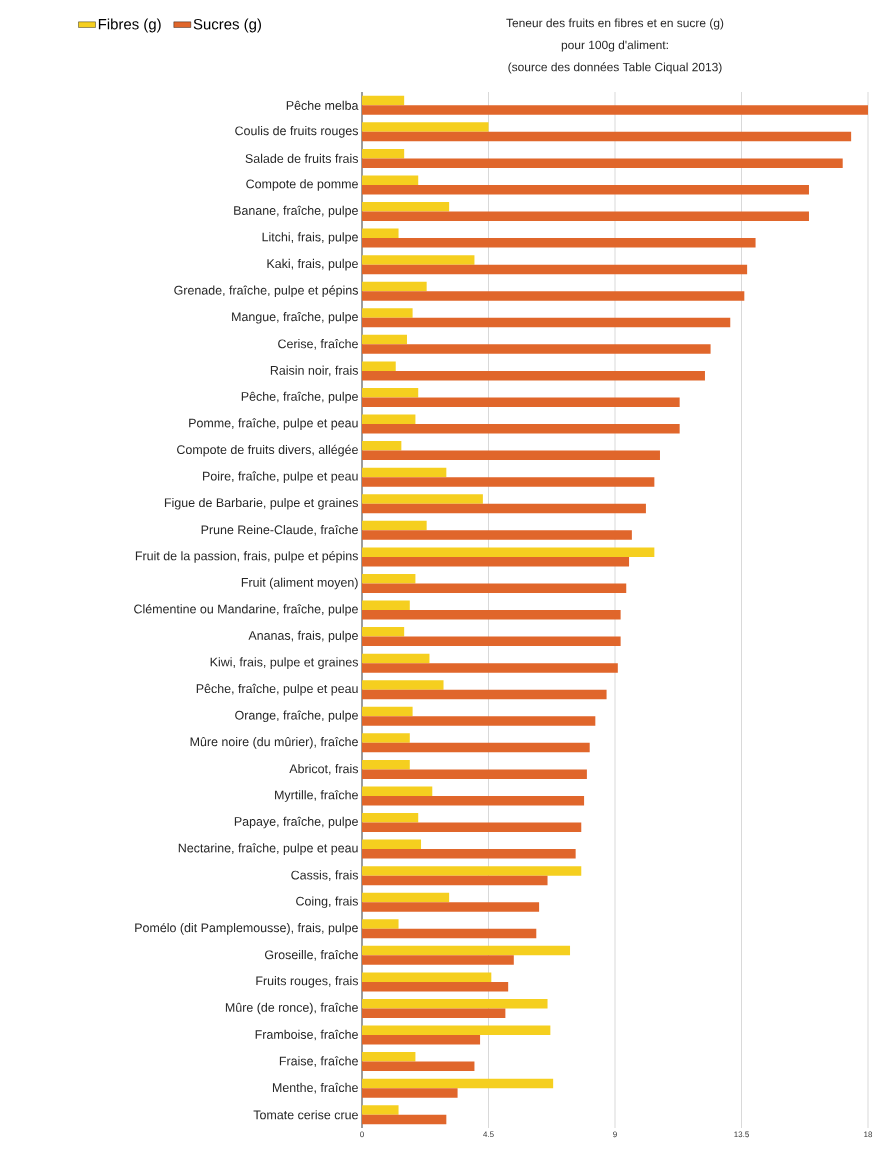 The image size is (876, 1149). I want to click on y-tick-label: Coulis de fruits rouges, so click(297, 132).